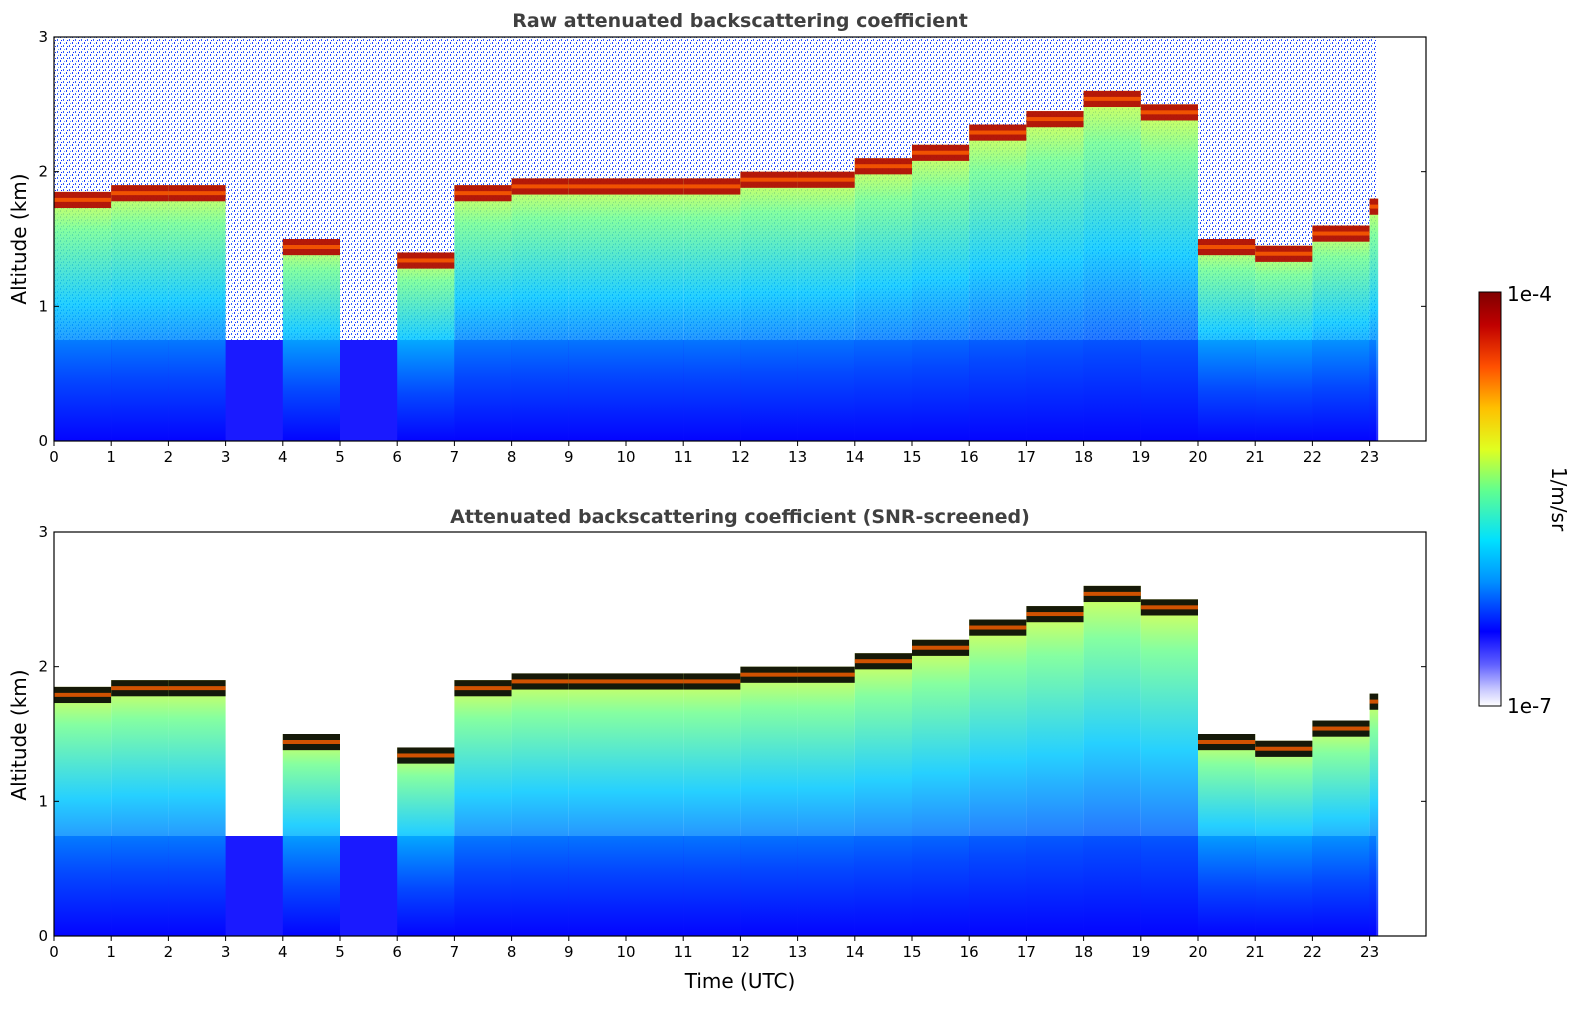 The width and height of the screenshot is (1595, 1020). I want to click on colorbar-min-label: 1e-7, so click(1529, 706).